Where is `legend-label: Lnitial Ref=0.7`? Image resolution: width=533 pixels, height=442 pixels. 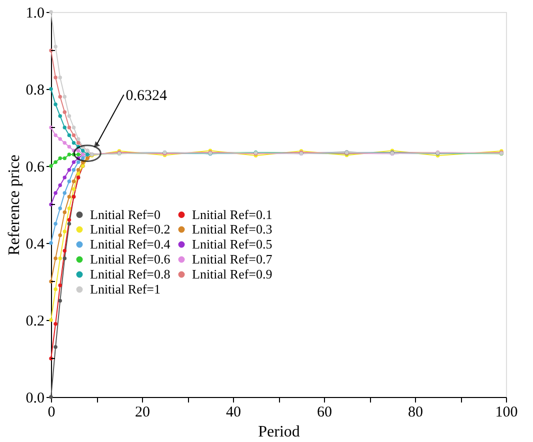
legend-label: Lnitial Ref=0.7 is located at coordinates (232, 259).